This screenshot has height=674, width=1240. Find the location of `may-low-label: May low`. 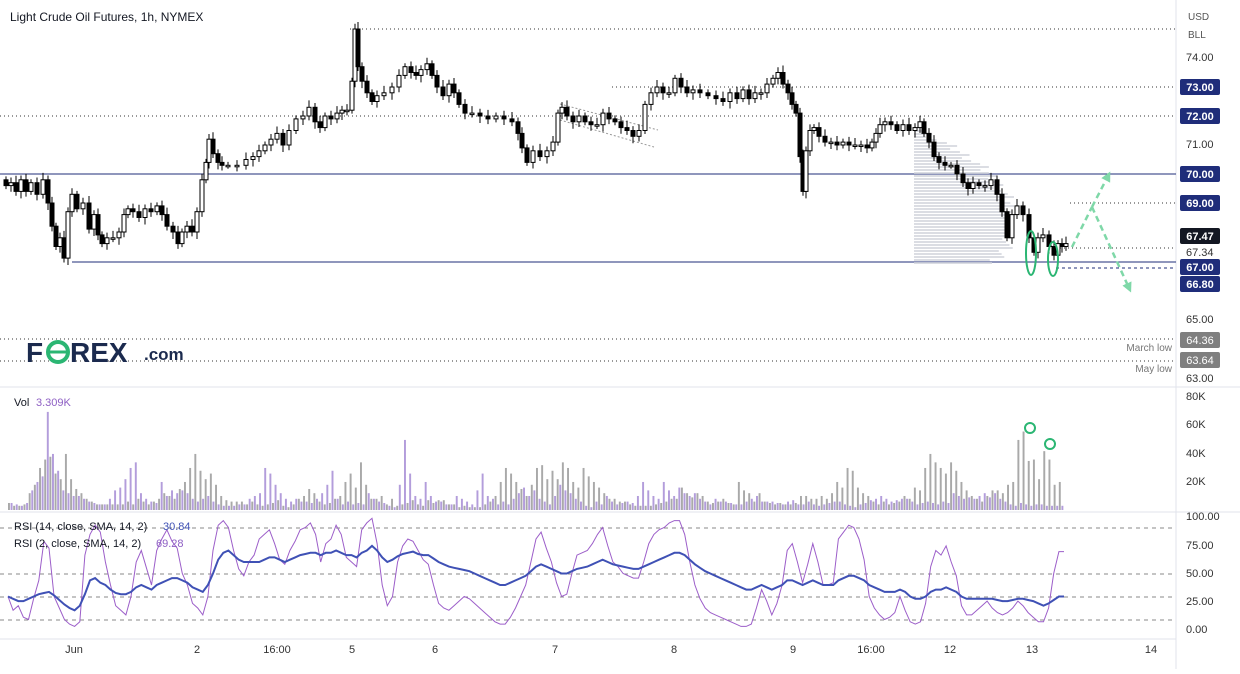

may-low-label: May low is located at coordinates (1153, 369).